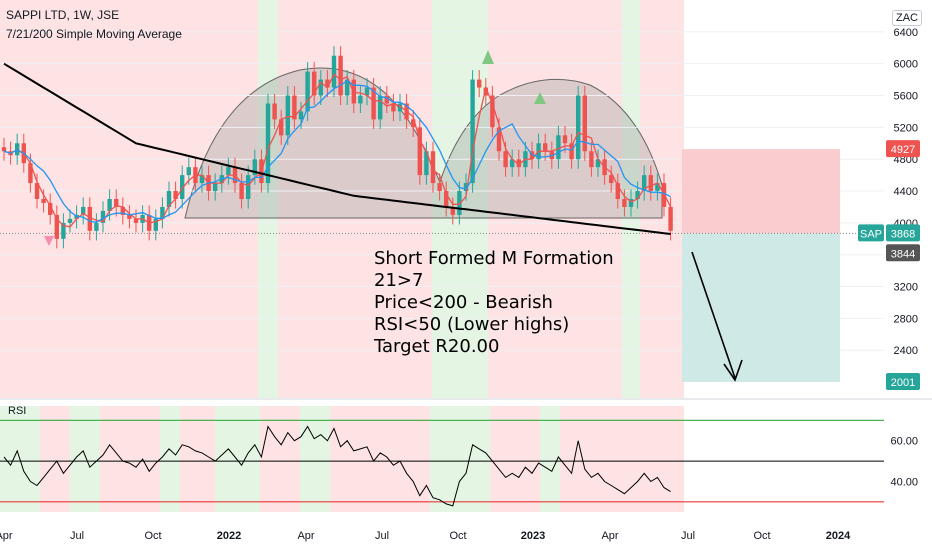 The width and height of the screenshot is (932, 550). I want to click on time-tick-label: 2024, so click(838, 536).